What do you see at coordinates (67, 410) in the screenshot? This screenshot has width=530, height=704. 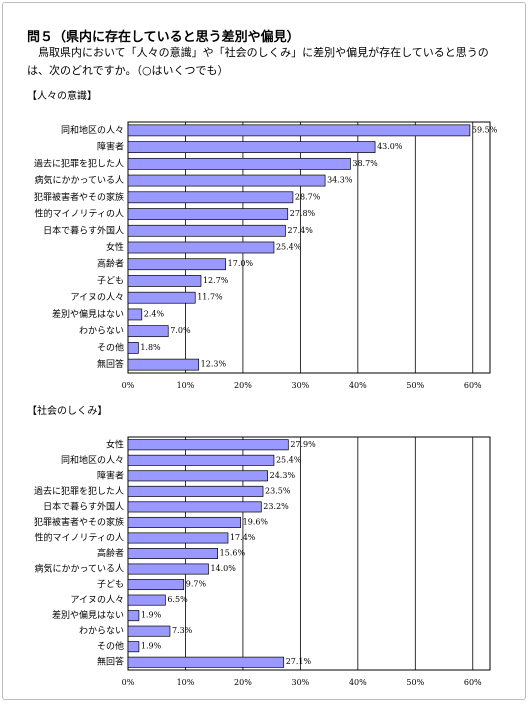 I see `section-title: 【社会のしくみ】` at bounding box center [67, 410].